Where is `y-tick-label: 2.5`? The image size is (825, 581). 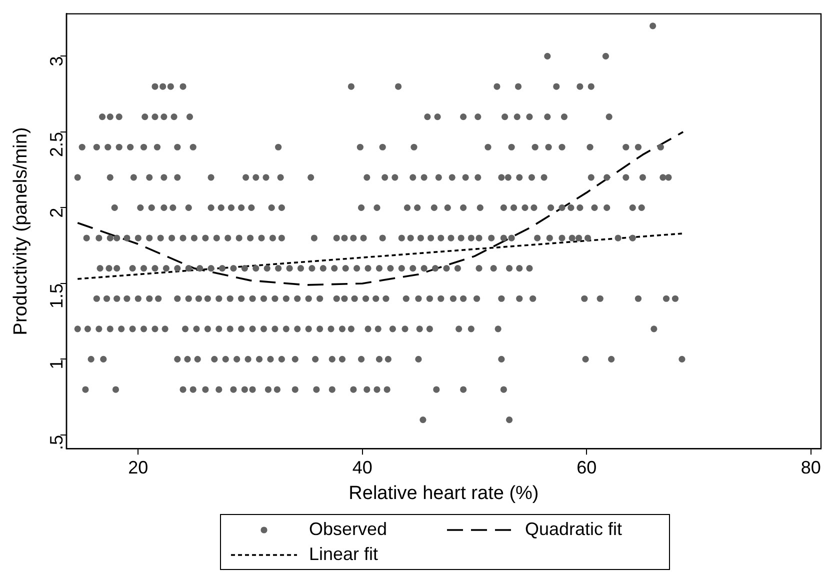
y-tick-label: 2.5 is located at coordinates (56, 144).